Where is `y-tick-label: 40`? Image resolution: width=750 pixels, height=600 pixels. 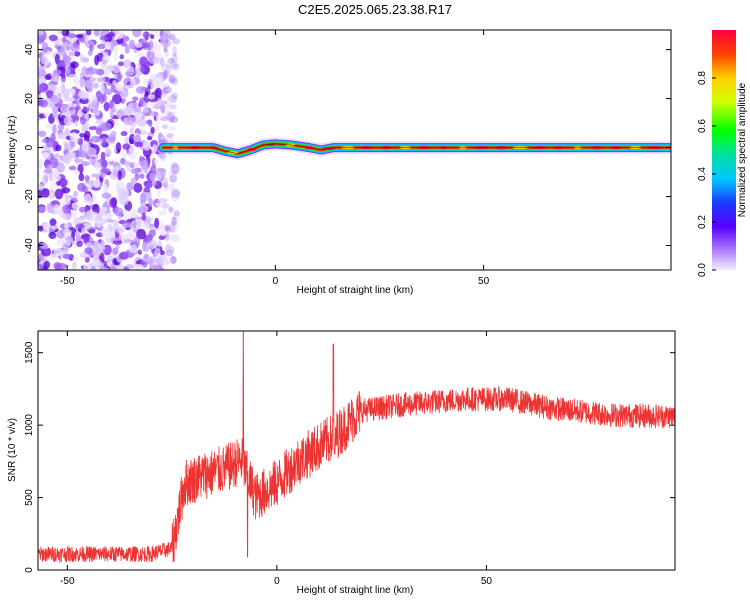 y-tick-label: 40 is located at coordinates (29, 50).